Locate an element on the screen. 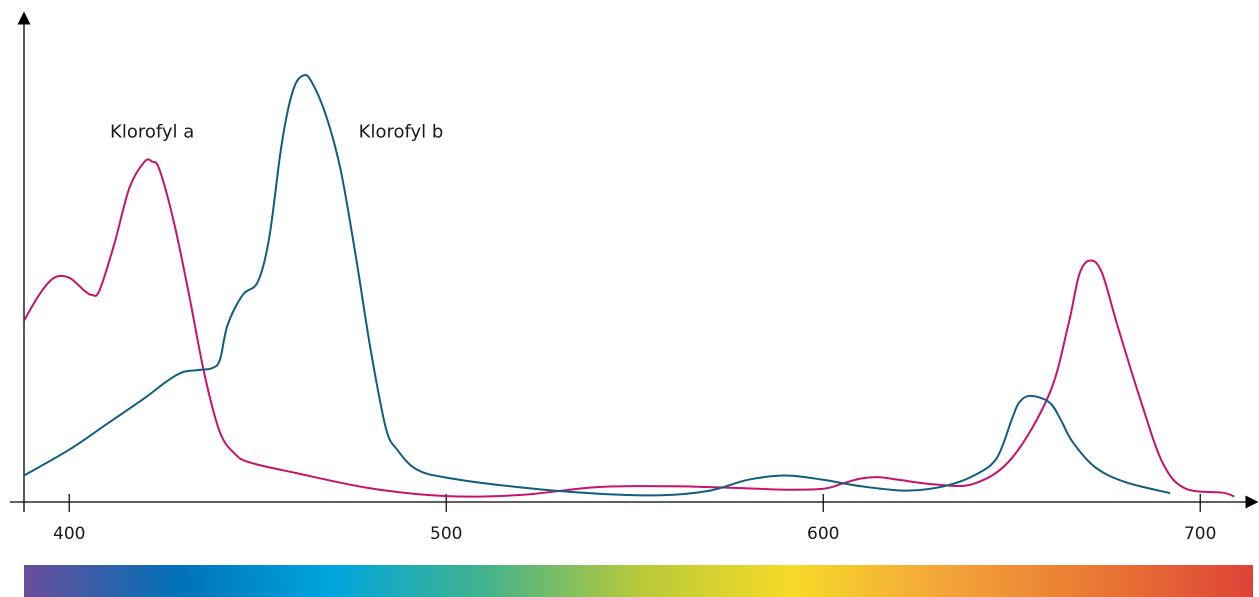  x-axis-ticks: 400 500 600 700 is located at coordinates (634, 519).